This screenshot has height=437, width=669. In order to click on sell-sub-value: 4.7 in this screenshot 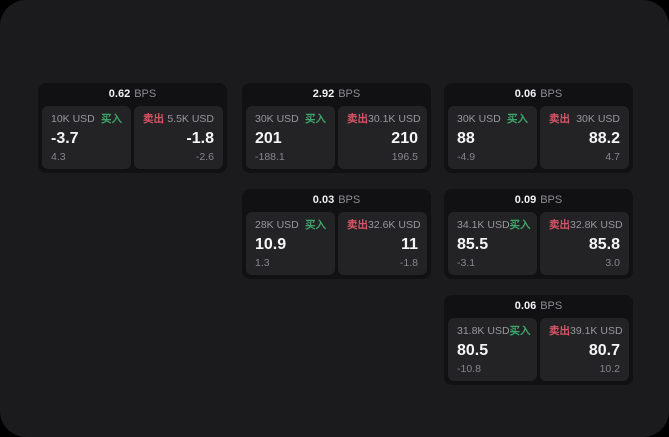, I will do `click(612, 157)`.